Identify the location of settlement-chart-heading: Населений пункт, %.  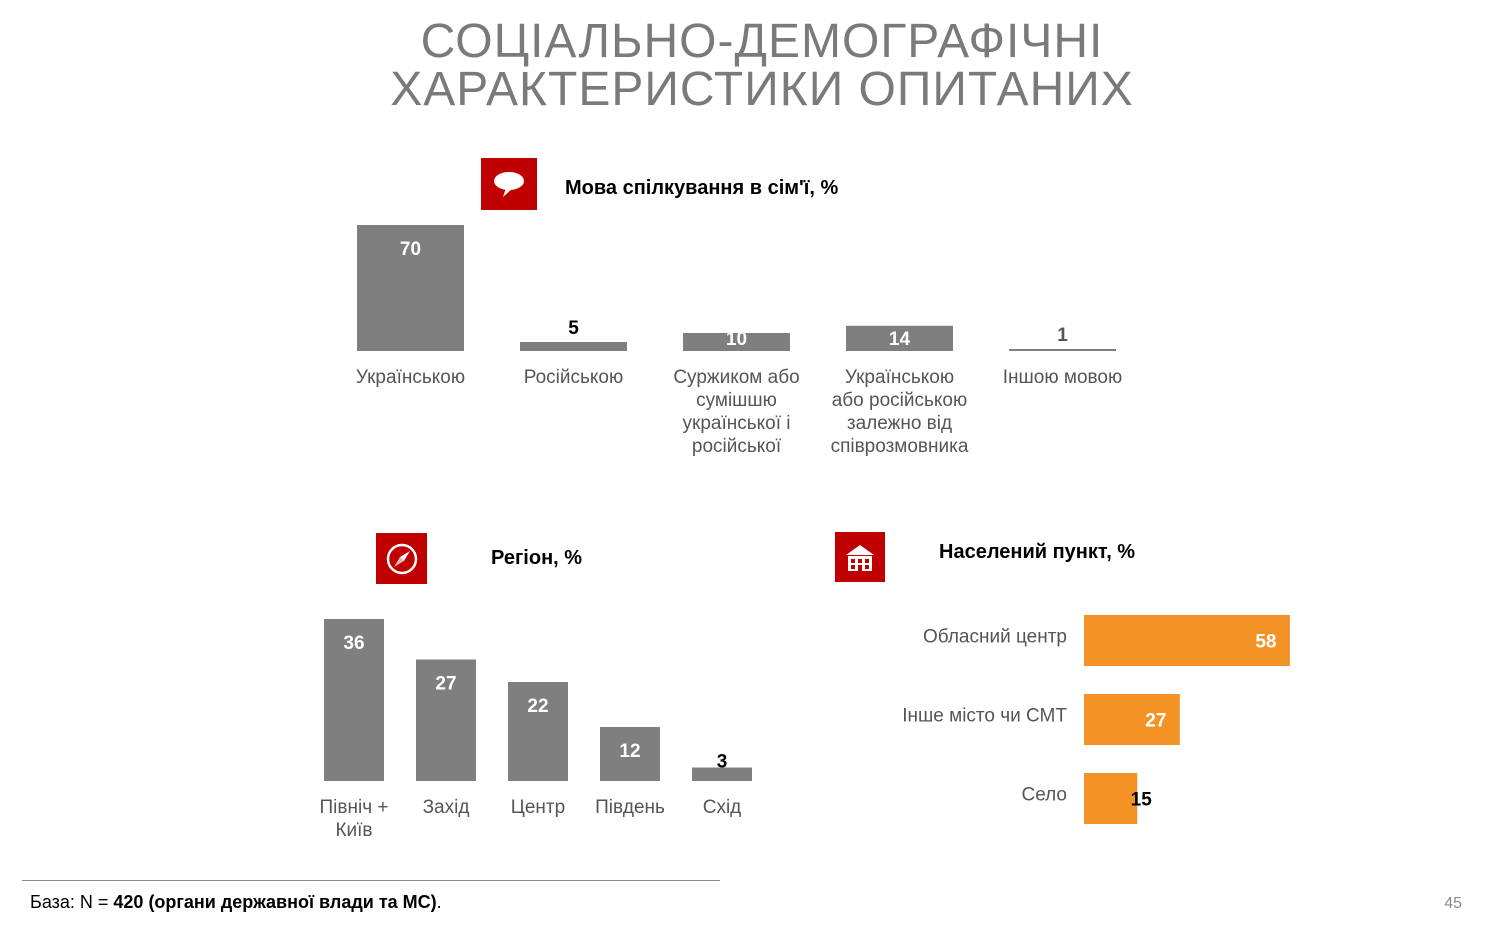
(1037, 552).